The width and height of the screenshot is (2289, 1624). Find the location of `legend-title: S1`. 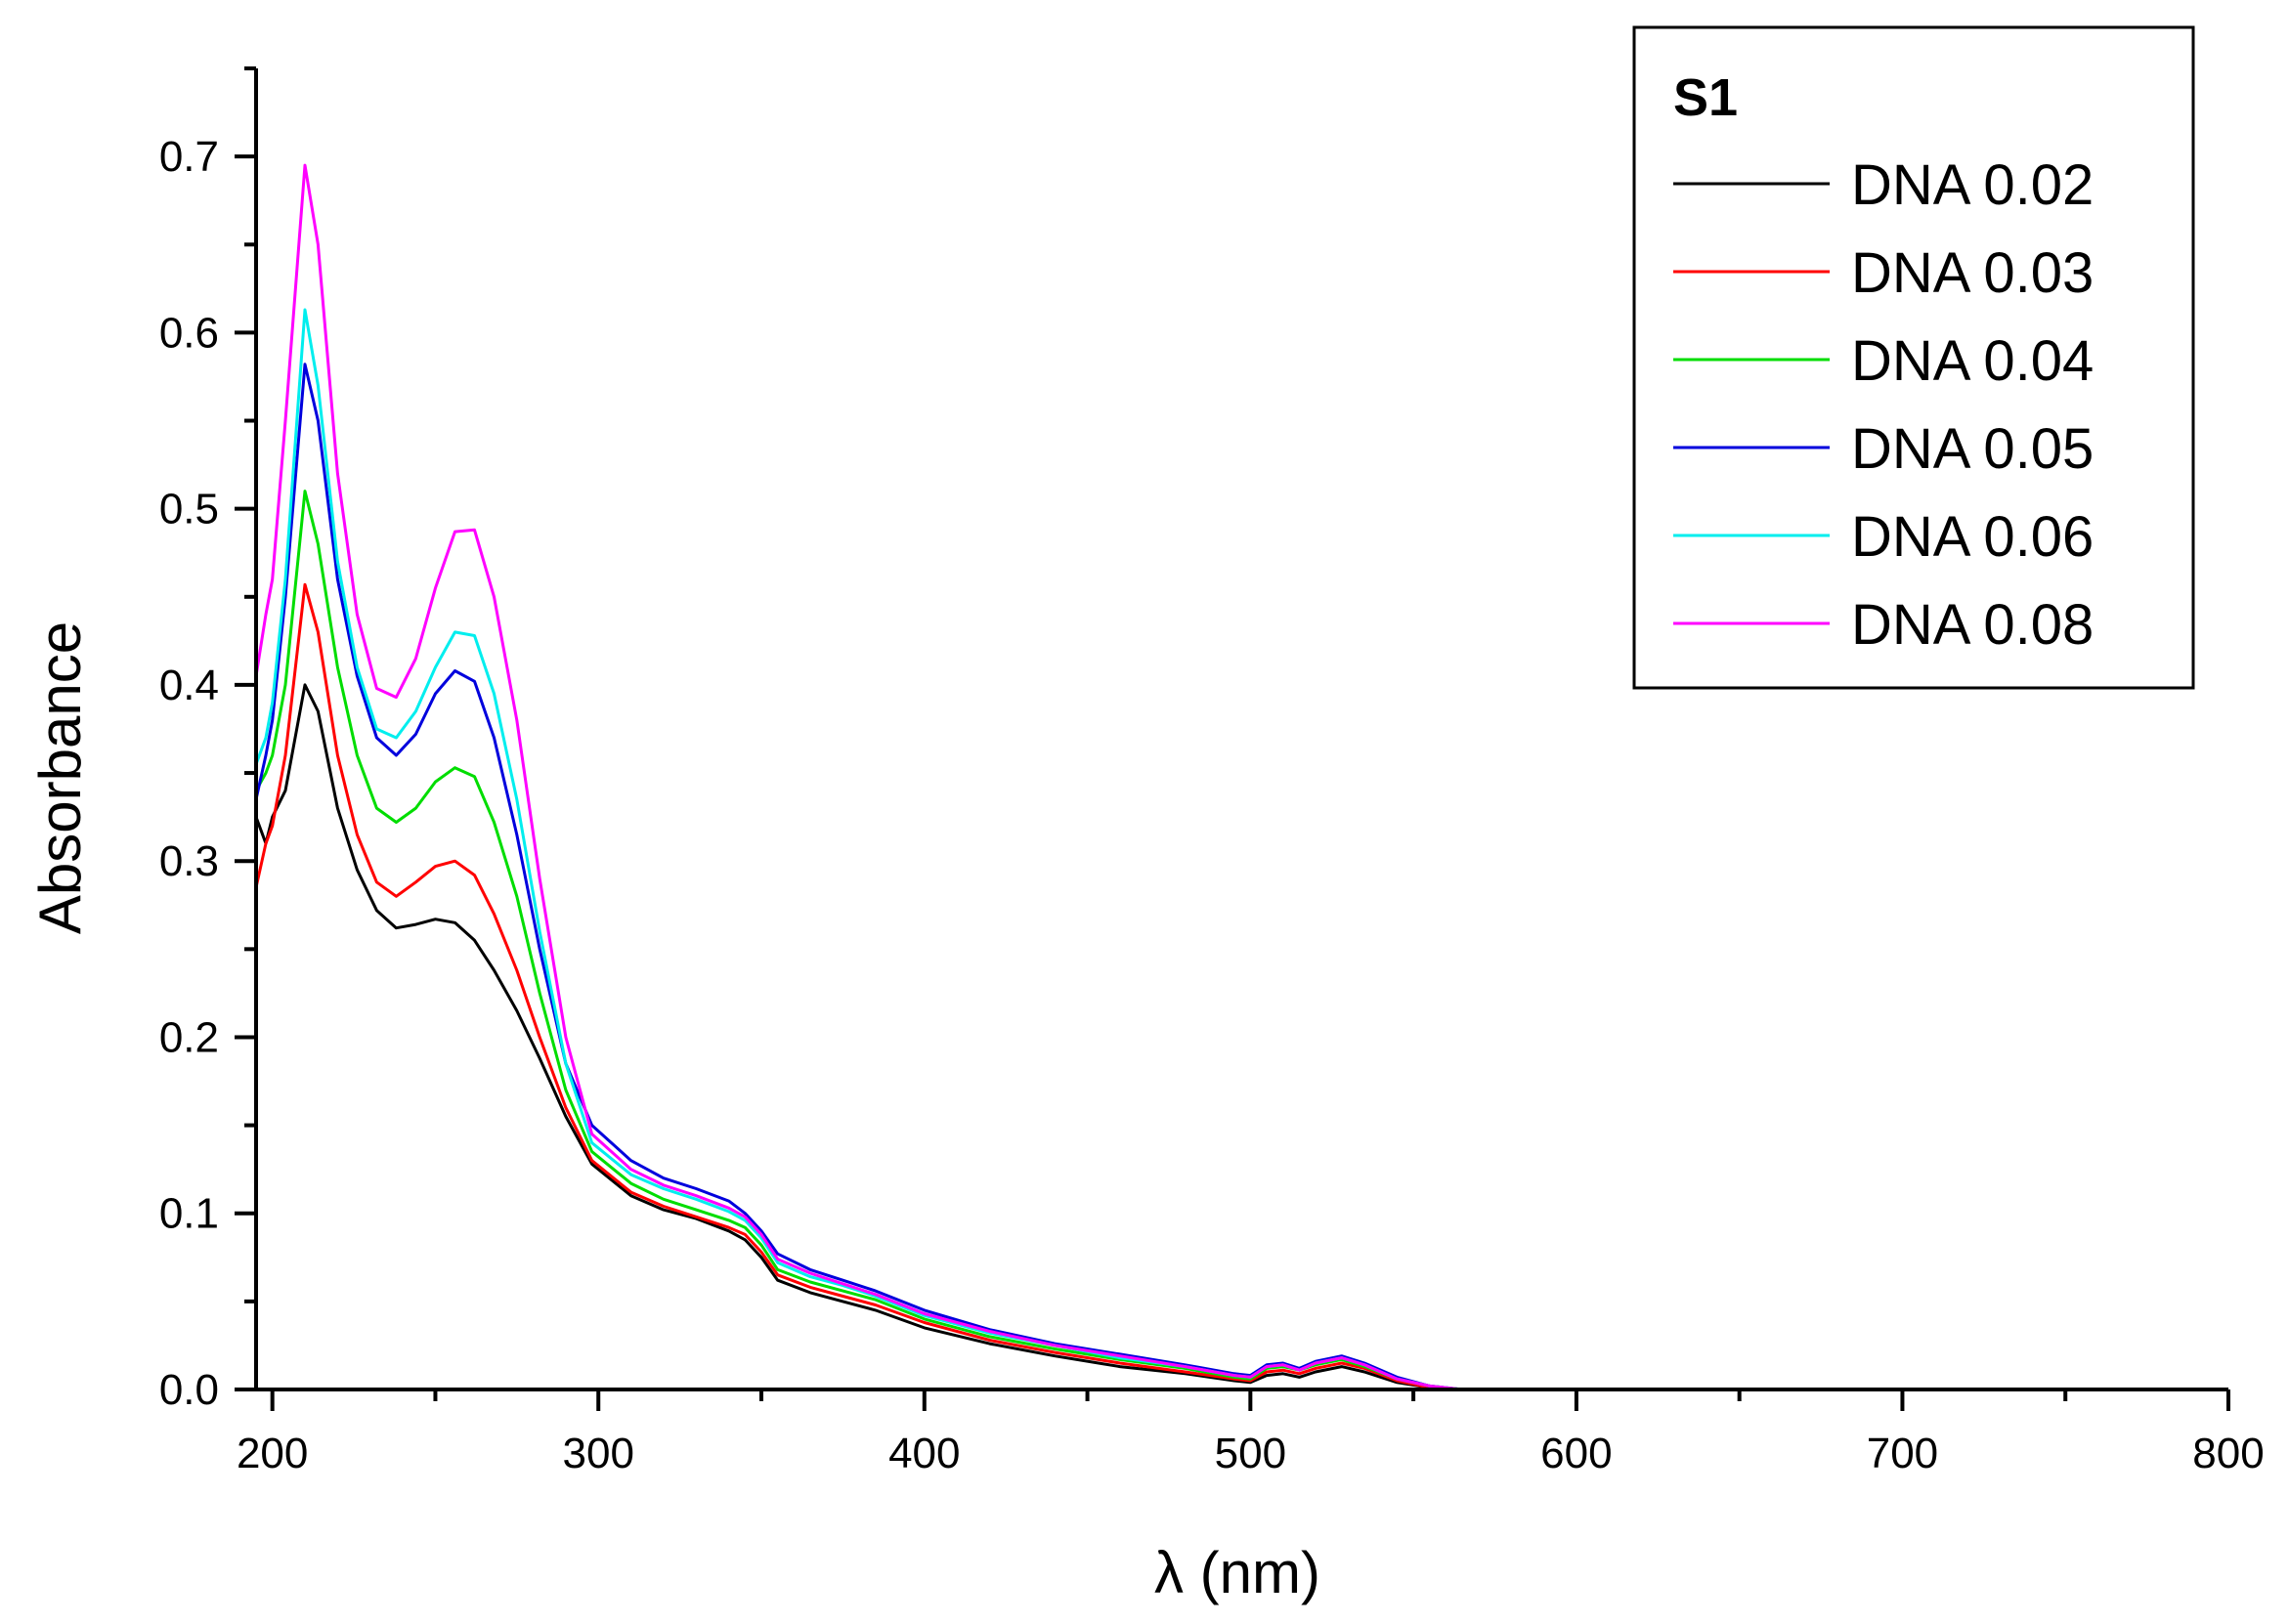

legend-title: S1 is located at coordinates (1705, 98).